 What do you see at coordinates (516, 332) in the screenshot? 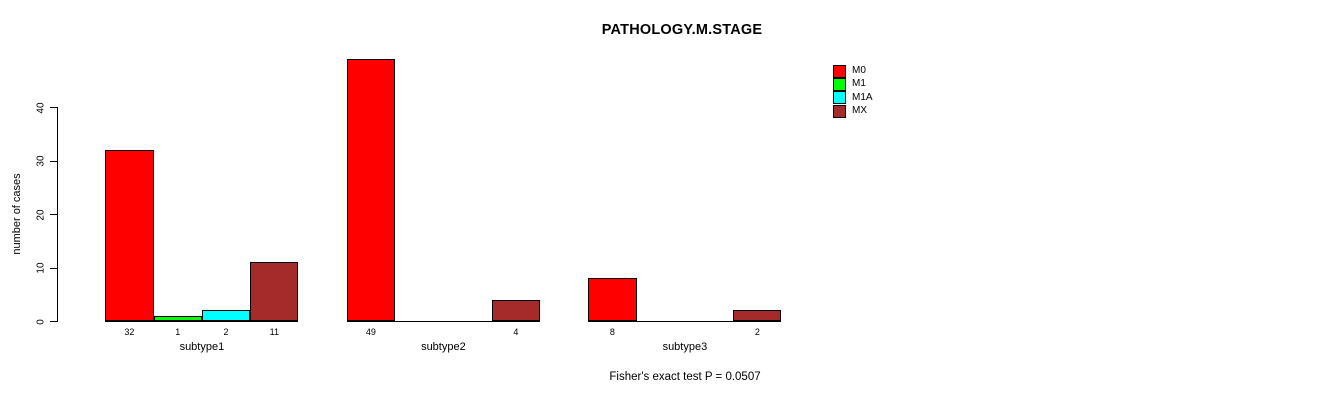
I see `bar-value-label: 4` at bounding box center [516, 332].